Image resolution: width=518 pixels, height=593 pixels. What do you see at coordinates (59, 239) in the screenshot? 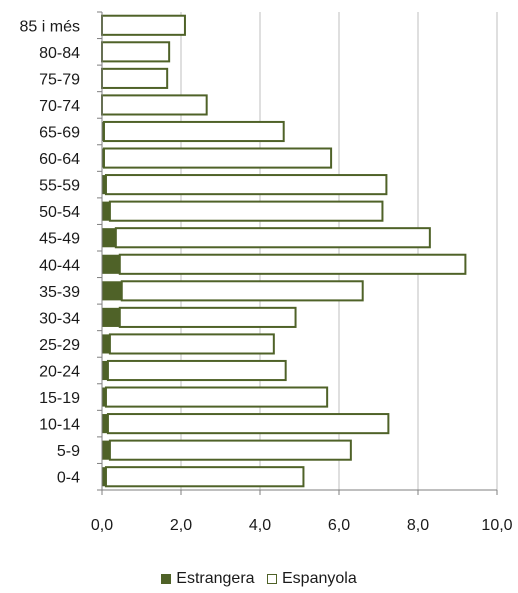
I see `category-label: 45-49` at bounding box center [59, 239].